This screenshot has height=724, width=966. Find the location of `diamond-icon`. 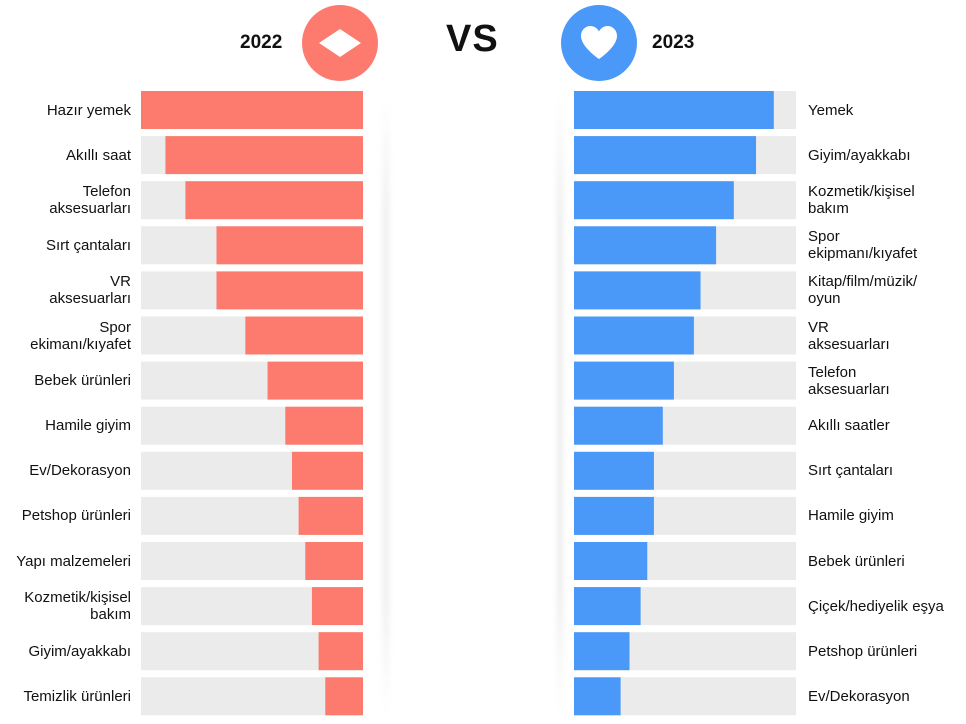

diamond-icon is located at coordinates (340, 43).